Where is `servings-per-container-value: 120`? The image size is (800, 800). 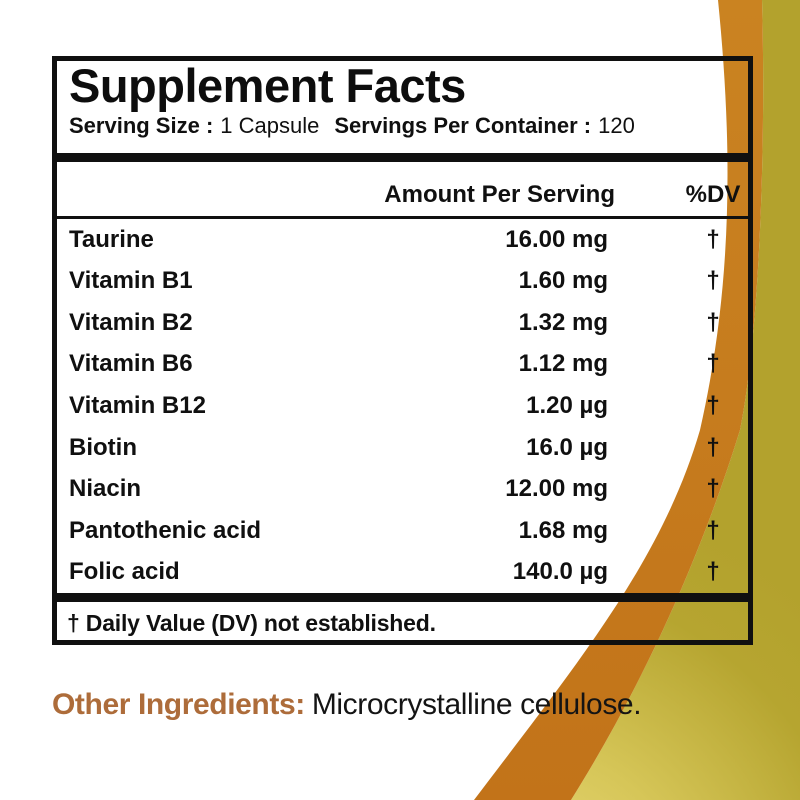
servings-per-container-value: 120 is located at coordinates (616, 125).